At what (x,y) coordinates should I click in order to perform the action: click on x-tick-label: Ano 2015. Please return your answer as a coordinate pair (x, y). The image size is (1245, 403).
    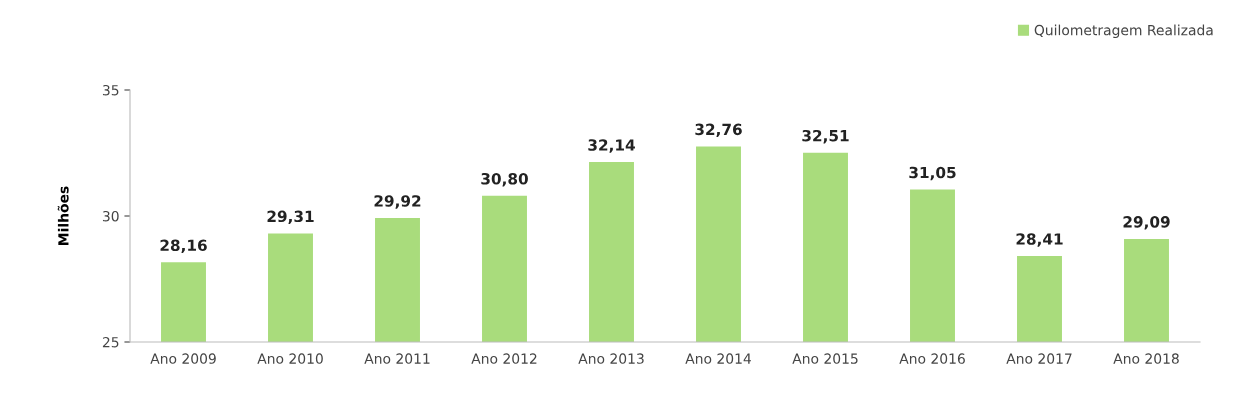
    Looking at the image, I should click on (825, 358).